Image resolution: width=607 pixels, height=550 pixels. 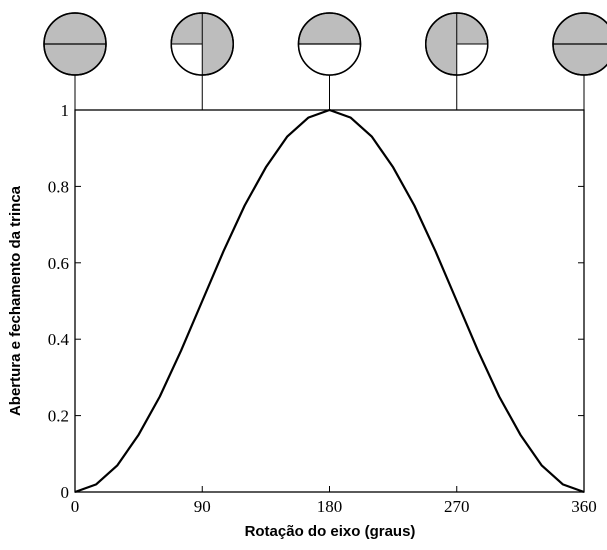 I want to click on y-tick-label: 0.8, so click(x=58, y=186).